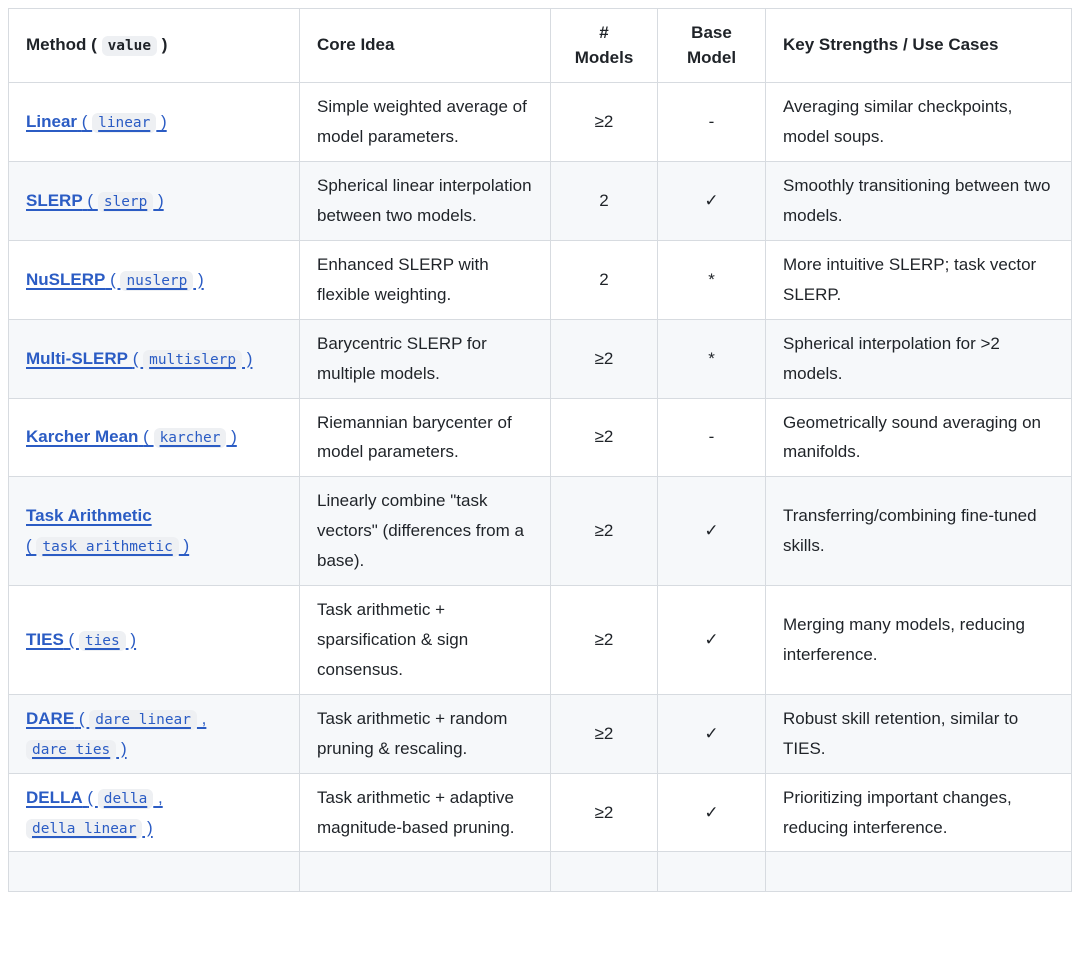  I want to click on base-model-cell: -, so click(711, 122).